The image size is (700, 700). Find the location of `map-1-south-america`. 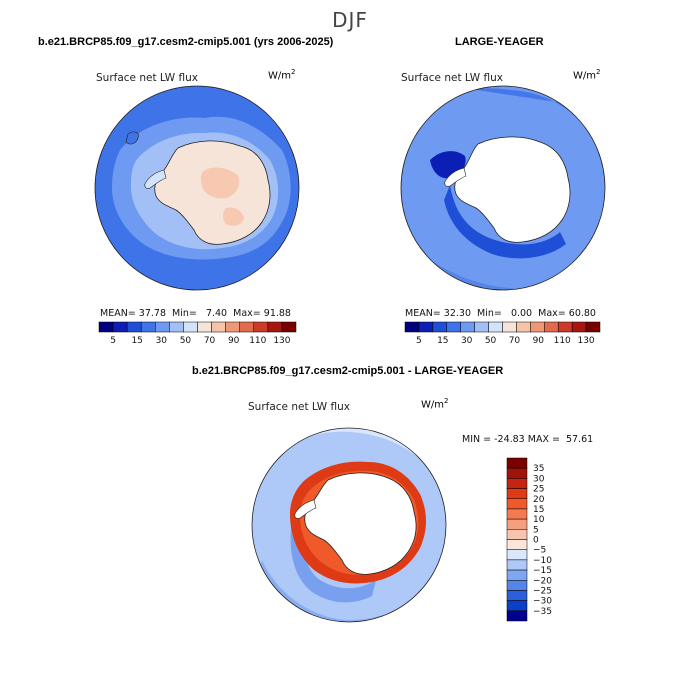

map-1-south-america is located at coordinates (132, 138).